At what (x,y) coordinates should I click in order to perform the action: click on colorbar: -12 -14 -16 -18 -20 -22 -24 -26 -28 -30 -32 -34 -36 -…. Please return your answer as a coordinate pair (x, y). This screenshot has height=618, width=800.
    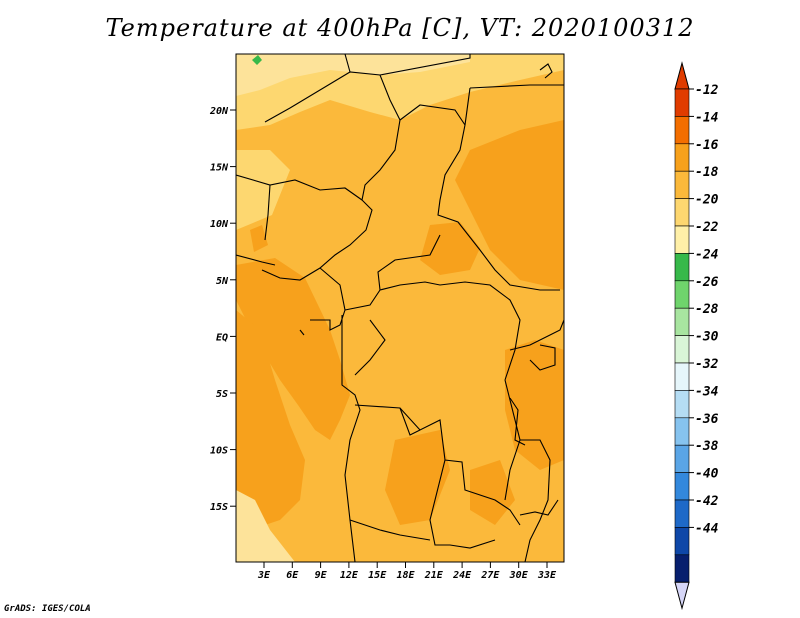
    Looking at the image, I should click on (696, 336).